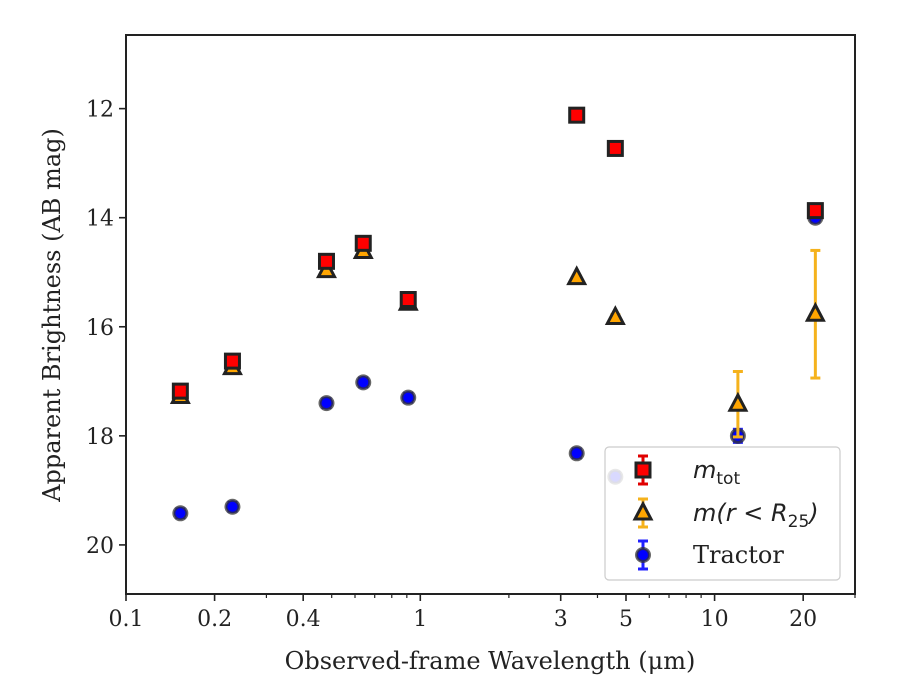 The image size is (900, 700). Describe the element at coordinates (100, 437) in the screenshot. I see `y-tick-label: 18` at that location.